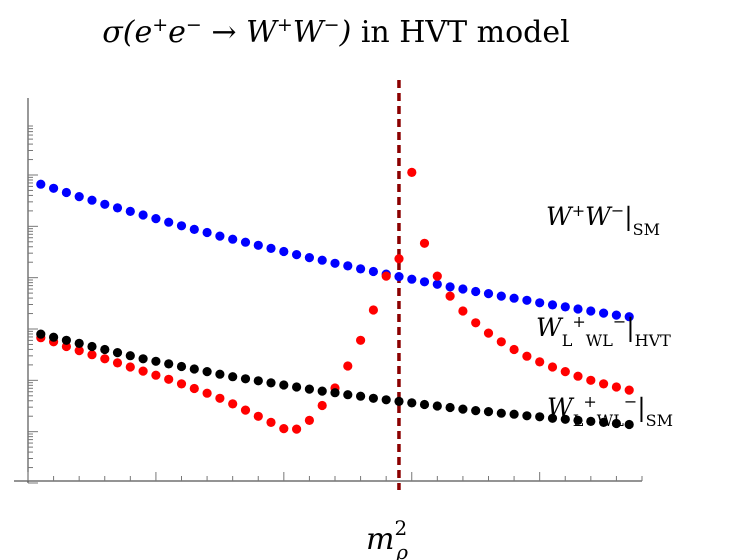 The width and height of the screenshot is (739, 560). What do you see at coordinates (603, 331) in the screenshot?
I see `series-label-wlwl-hvt: WL+WL−|HVT` at bounding box center [603, 331].